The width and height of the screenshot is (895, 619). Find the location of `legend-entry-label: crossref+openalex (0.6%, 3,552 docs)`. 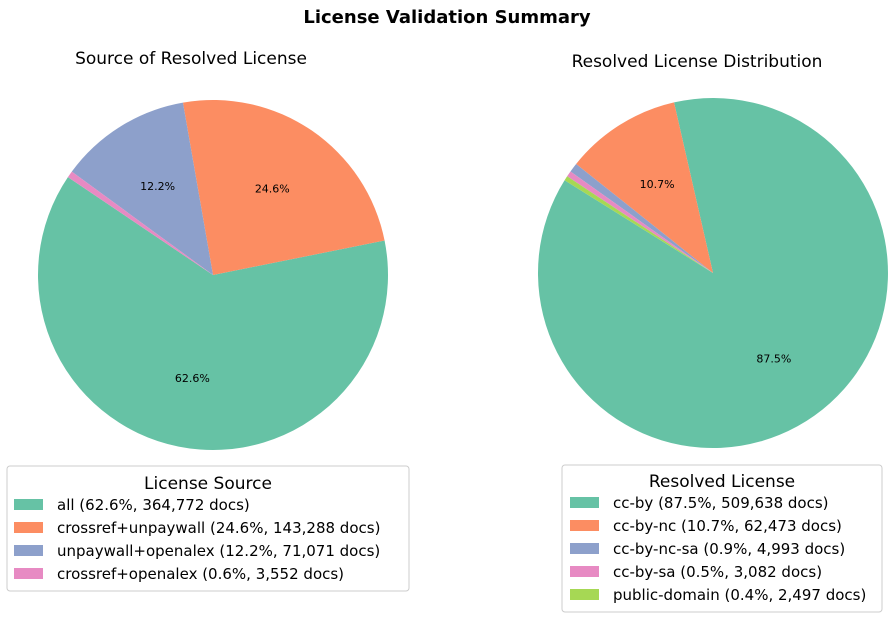

legend-entry-label: crossref+openalex (0.6%, 3,552 docs) is located at coordinates (200, 574).